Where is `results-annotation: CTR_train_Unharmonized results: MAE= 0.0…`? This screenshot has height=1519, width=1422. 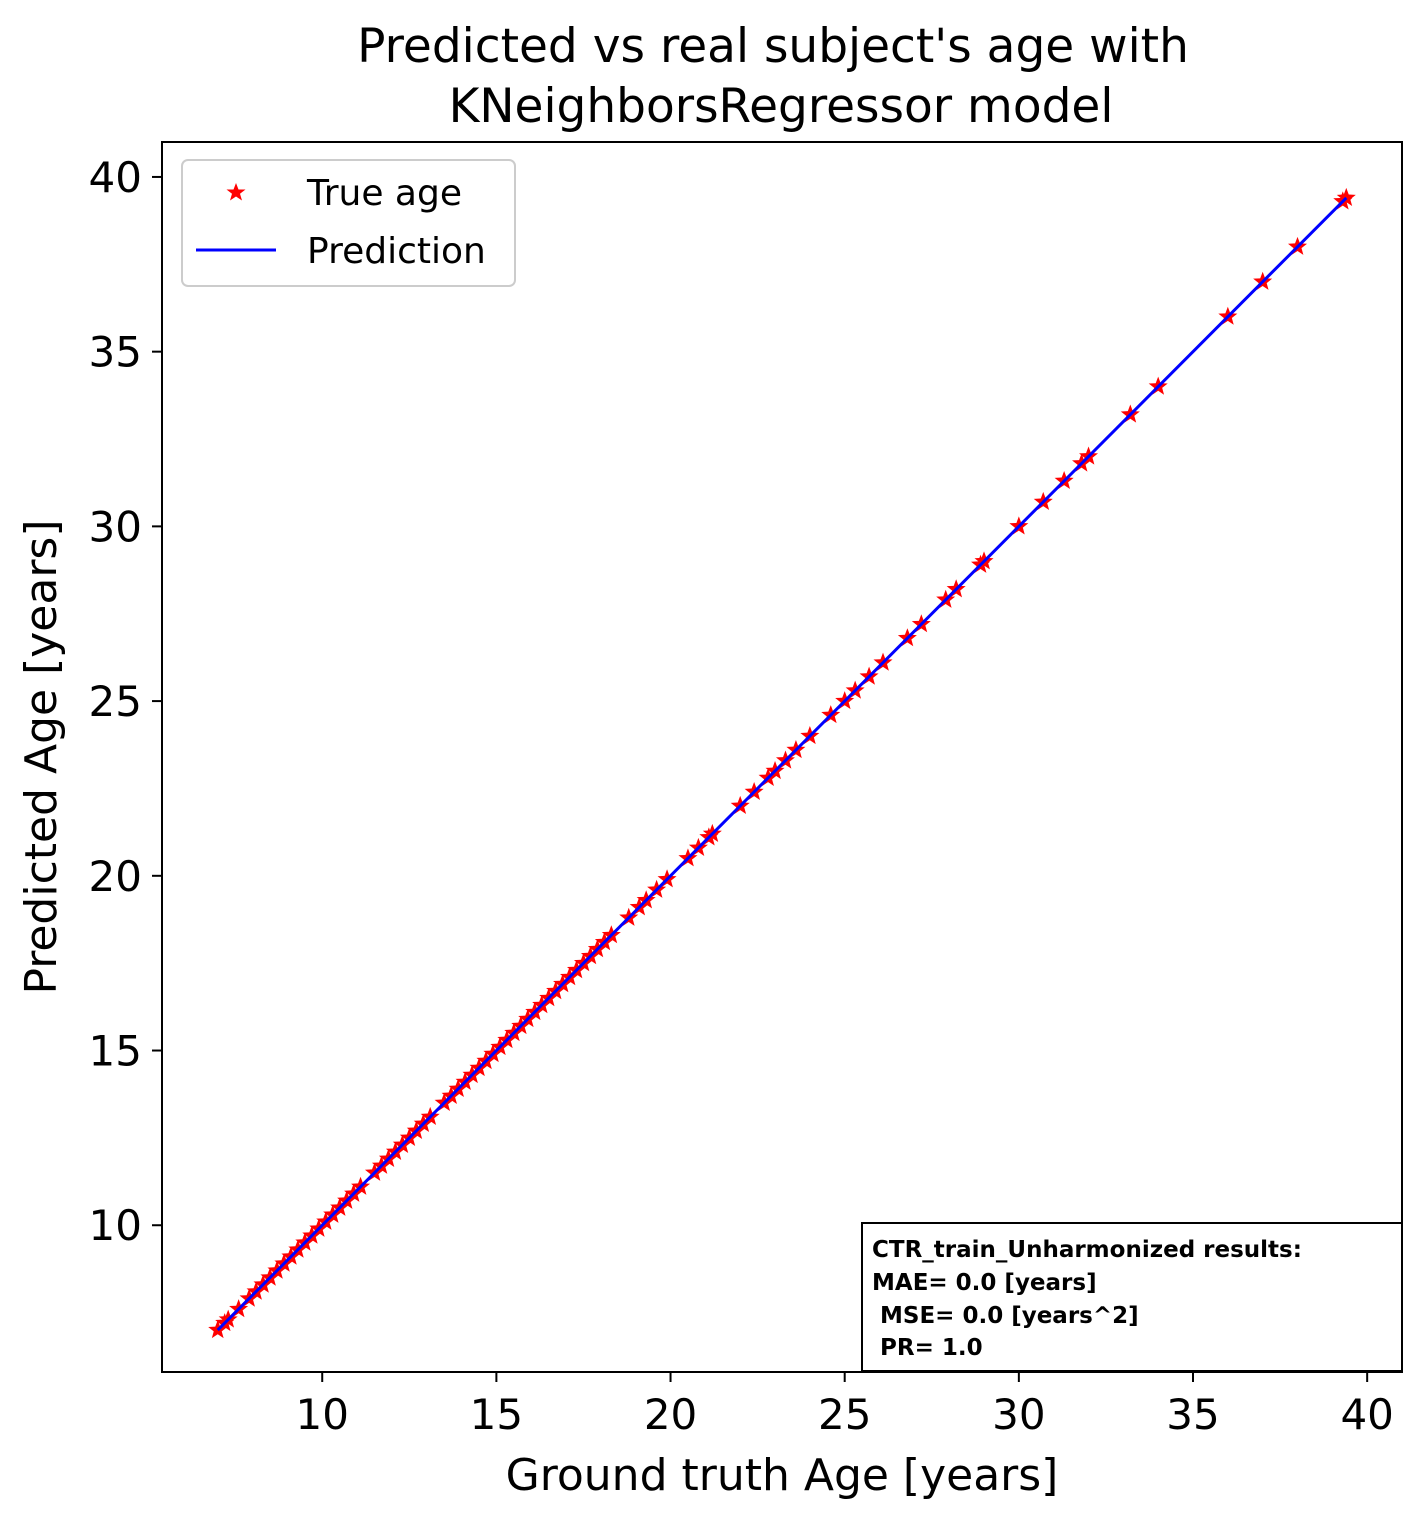
results-annotation: CTR_train_Unharmonized results: MAE= 0.0… is located at coordinates (1132, 1297).